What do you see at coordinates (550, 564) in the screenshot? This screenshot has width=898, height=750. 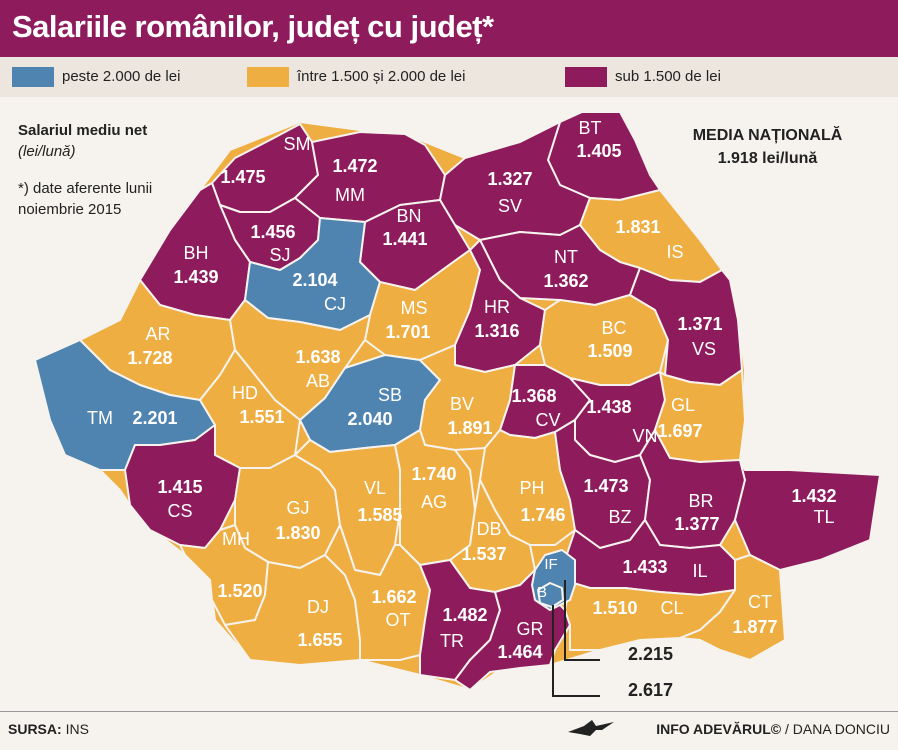 I see `county-code-if: IF` at bounding box center [550, 564].